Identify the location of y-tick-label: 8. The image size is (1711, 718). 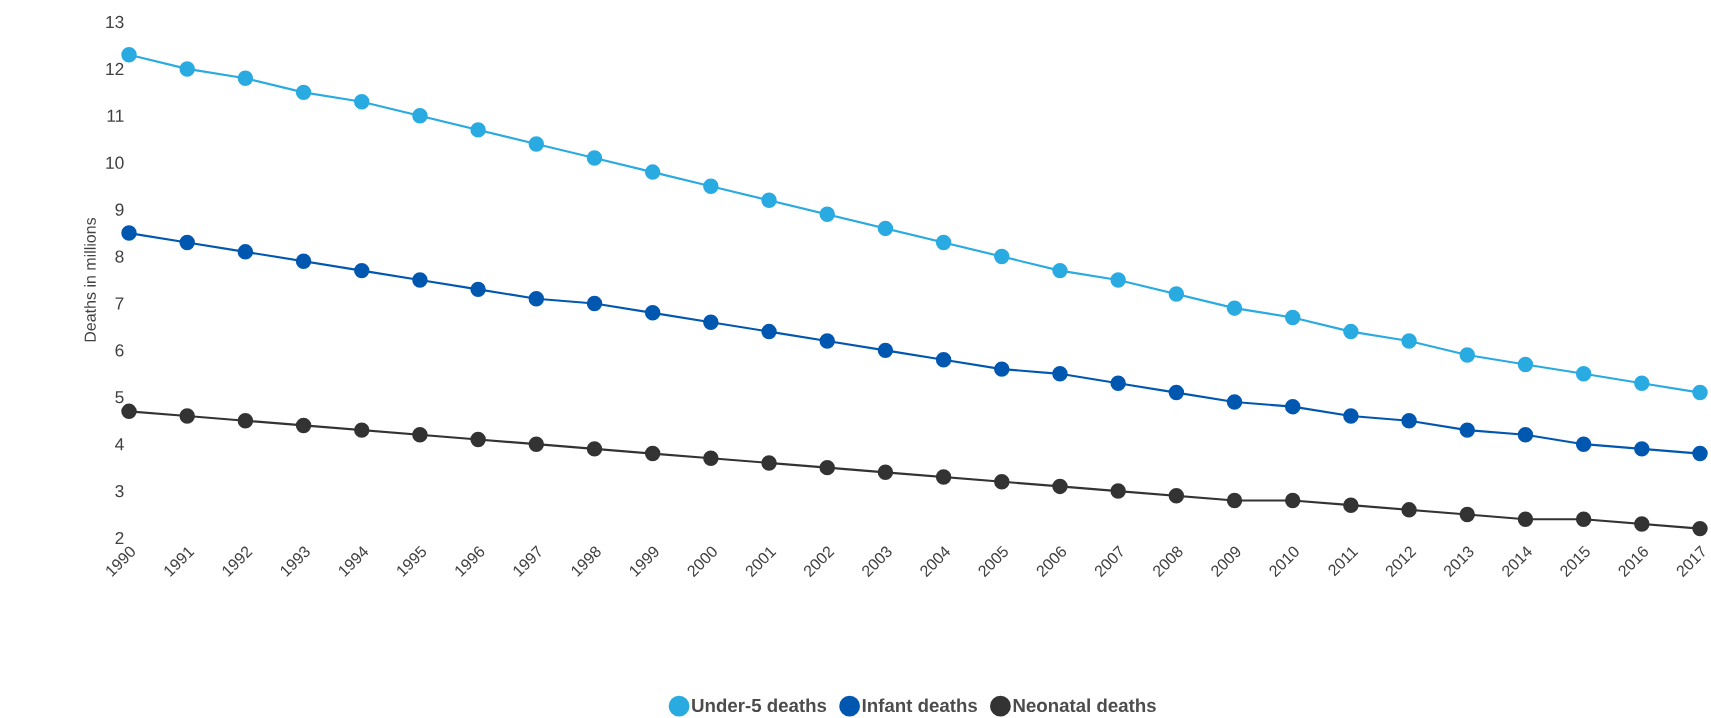
(119, 256).